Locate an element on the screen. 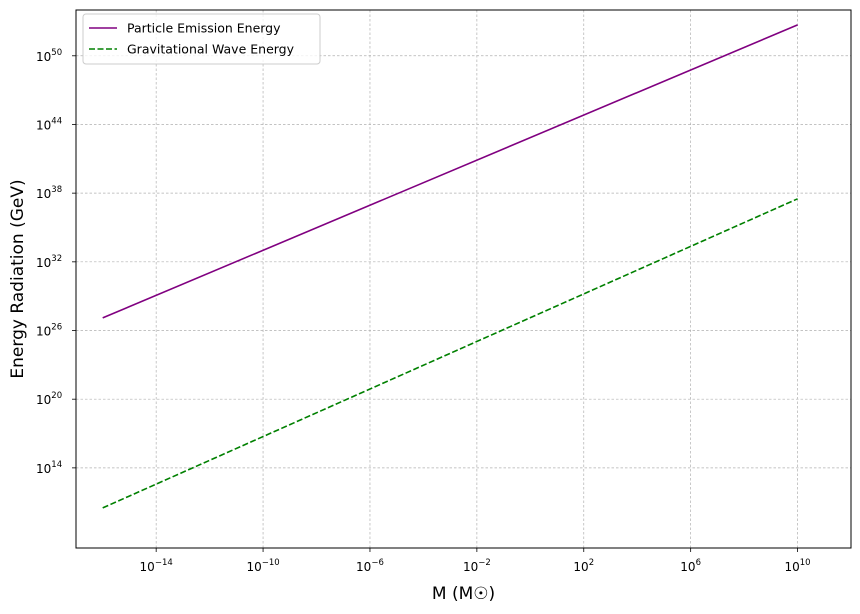  x-tick-label: 10⁻¹⁴ is located at coordinates (156, 566).